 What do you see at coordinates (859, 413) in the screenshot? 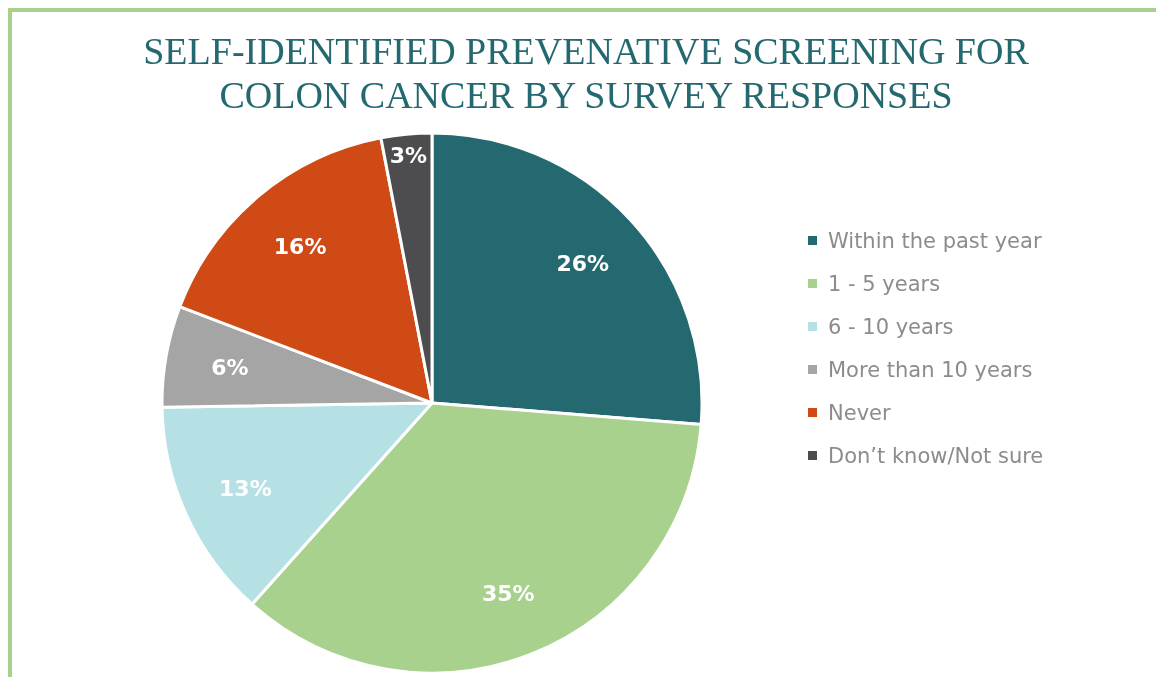
I see `legend-label: Never` at bounding box center [859, 413].